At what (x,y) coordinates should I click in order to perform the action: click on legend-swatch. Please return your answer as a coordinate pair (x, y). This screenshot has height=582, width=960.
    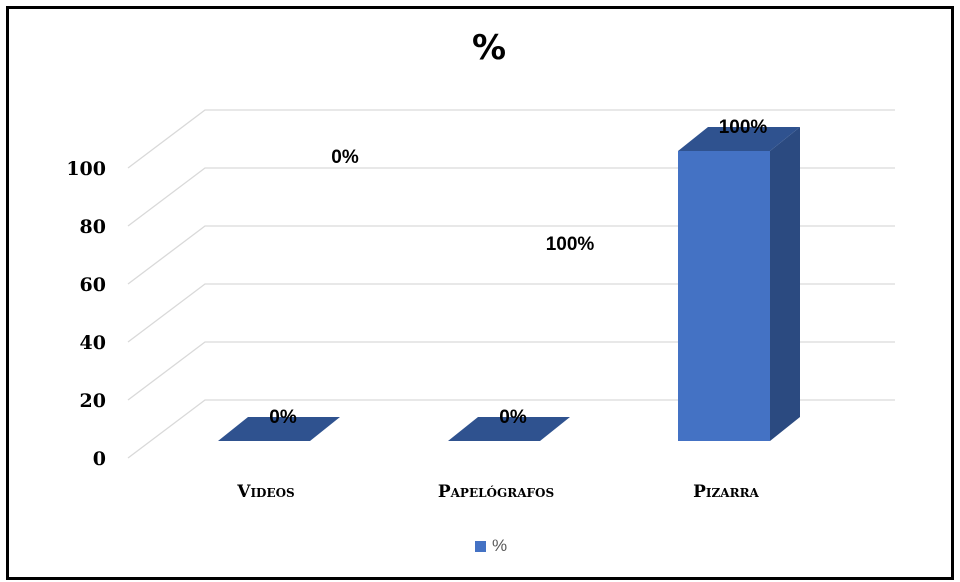
    Looking at the image, I should click on (480, 546).